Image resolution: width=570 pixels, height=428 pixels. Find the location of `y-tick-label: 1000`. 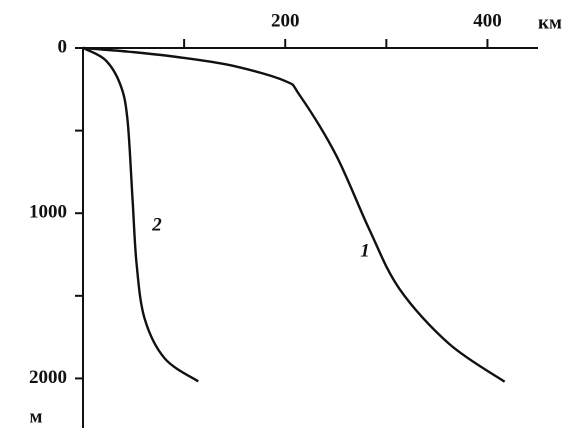

y-tick-label: 1000 is located at coordinates (48, 212).